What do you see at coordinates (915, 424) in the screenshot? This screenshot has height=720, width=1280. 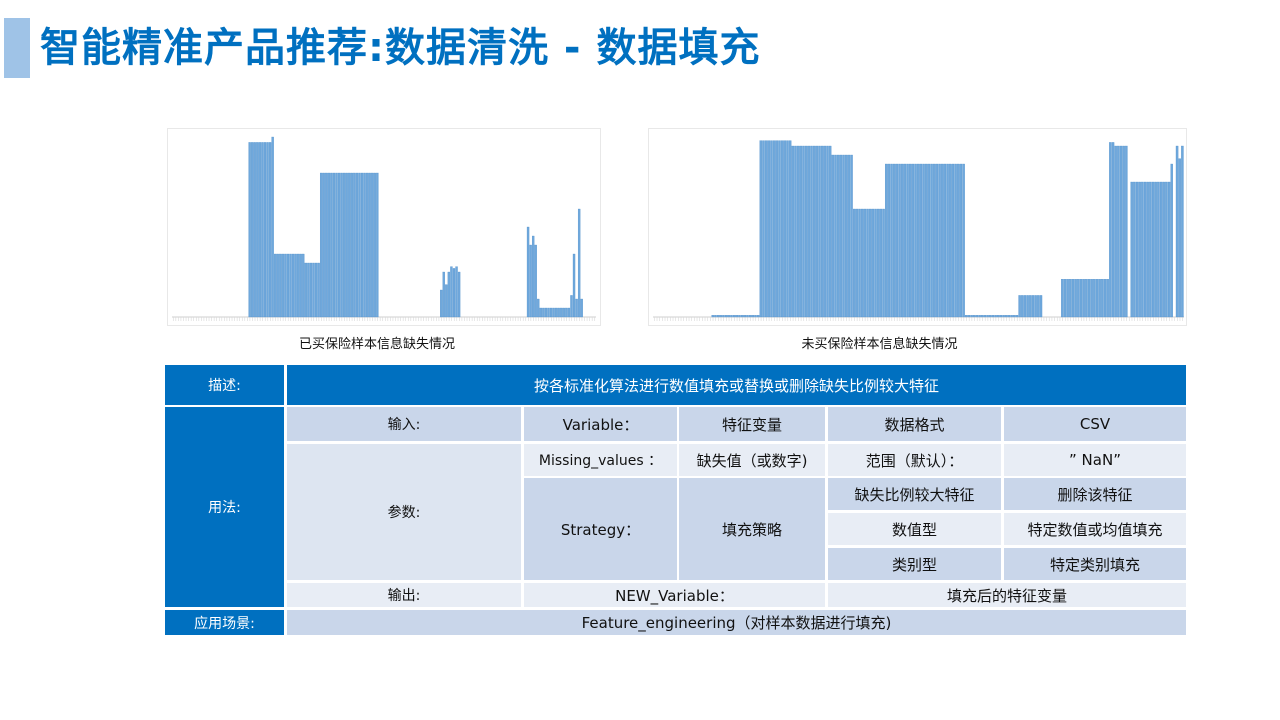 I see `format-label: 数据格式` at bounding box center [915, 424].